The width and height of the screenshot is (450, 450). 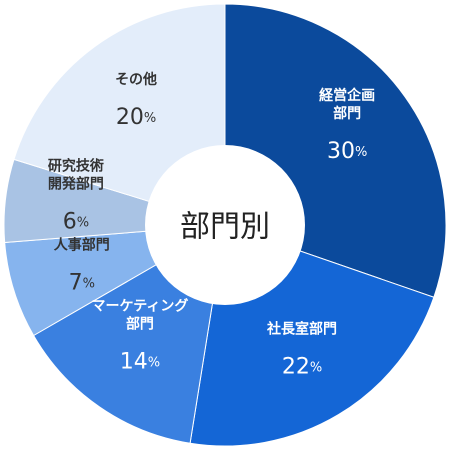 I want to click on category-label: 経営企画, so click(x=347, y=95).